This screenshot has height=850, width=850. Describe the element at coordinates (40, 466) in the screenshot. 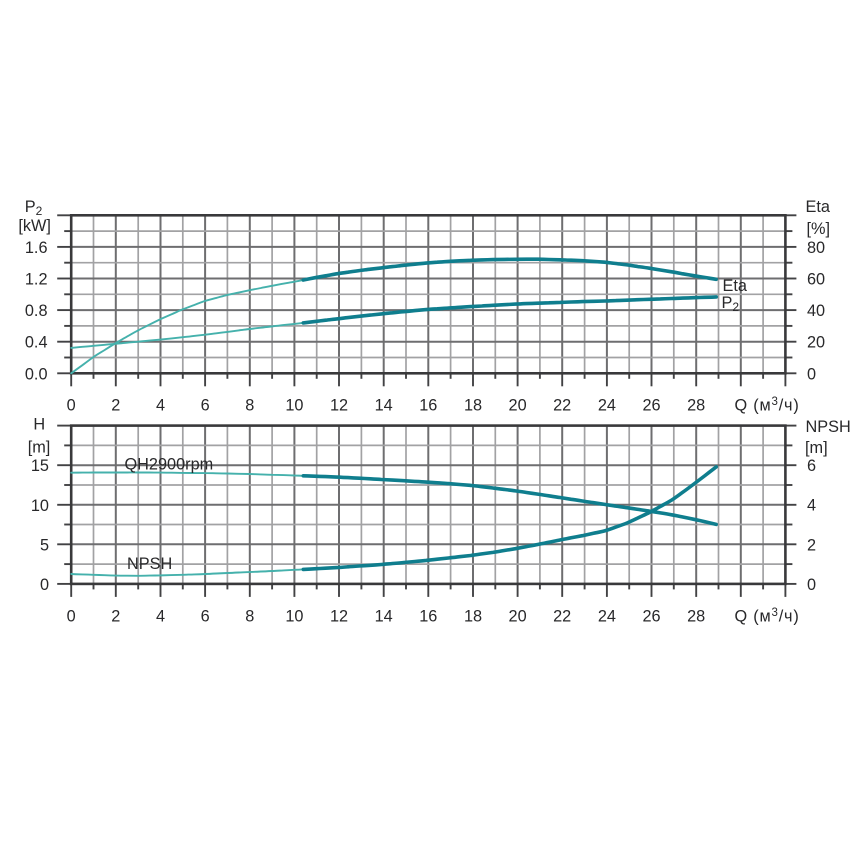

I see `svg-text: 15` at that location.